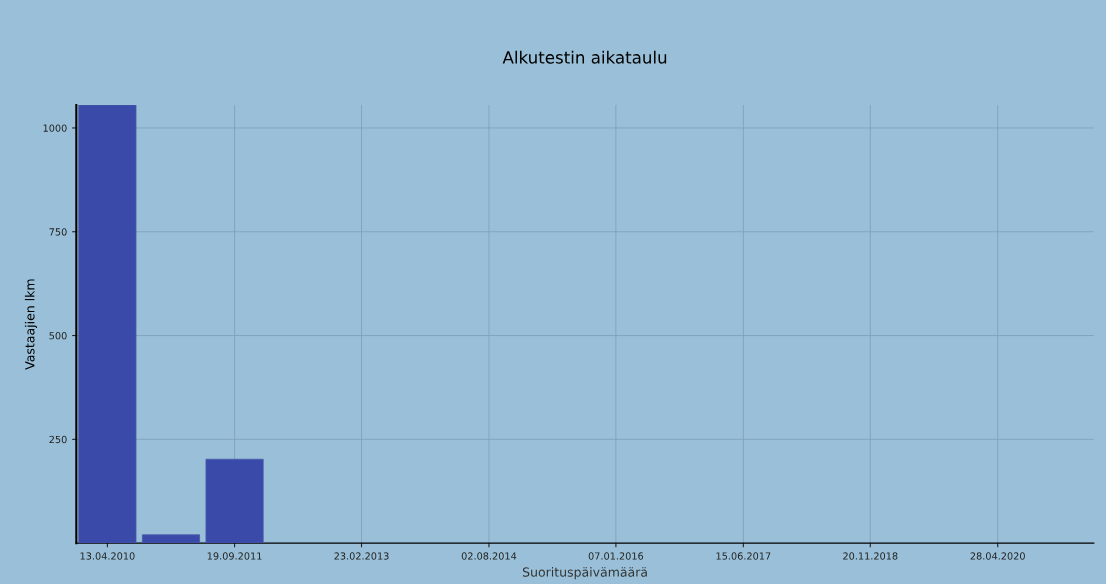 The height and width of the screenshot is (584, 1106). What do you see at coordinates (107, 556) in the screenshot?
I see `x-tick-label: 13.04.2010` at bounding box center [107, 556].